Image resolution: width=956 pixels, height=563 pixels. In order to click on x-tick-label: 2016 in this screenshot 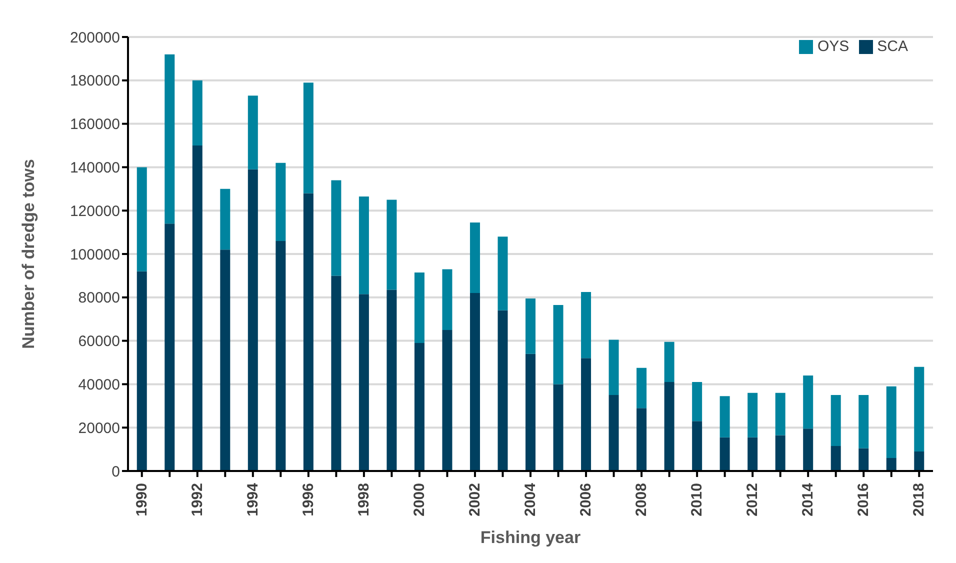, I will do `click(863, 499)`.